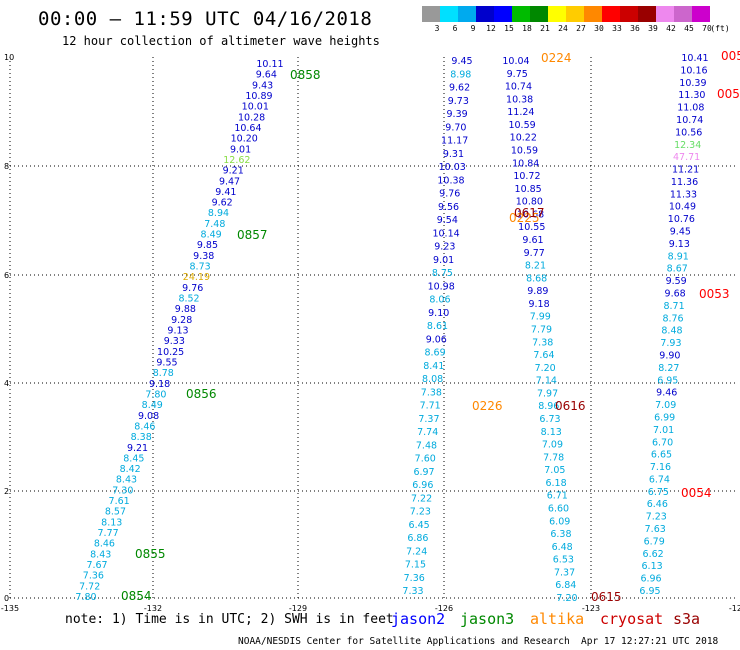  I want to click on wave-height-value: 9.56, so click(448, 207).